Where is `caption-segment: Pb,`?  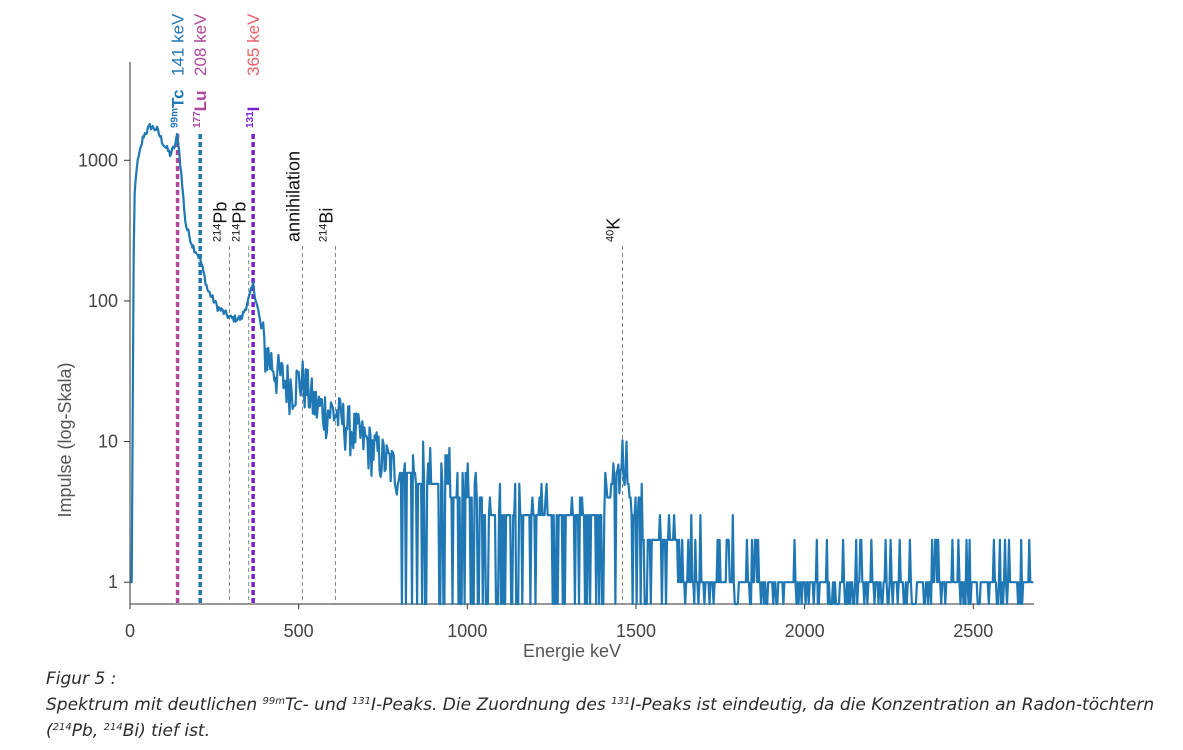
caption-segment: Pb, is located at coordinates (87, 731).